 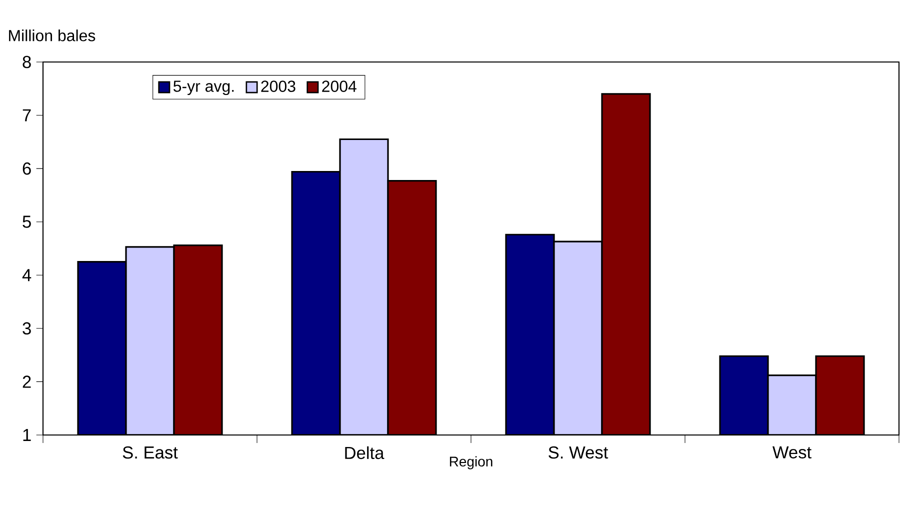 I want to click on legend-label: 5-yr avg., so click(x=203, y=88).